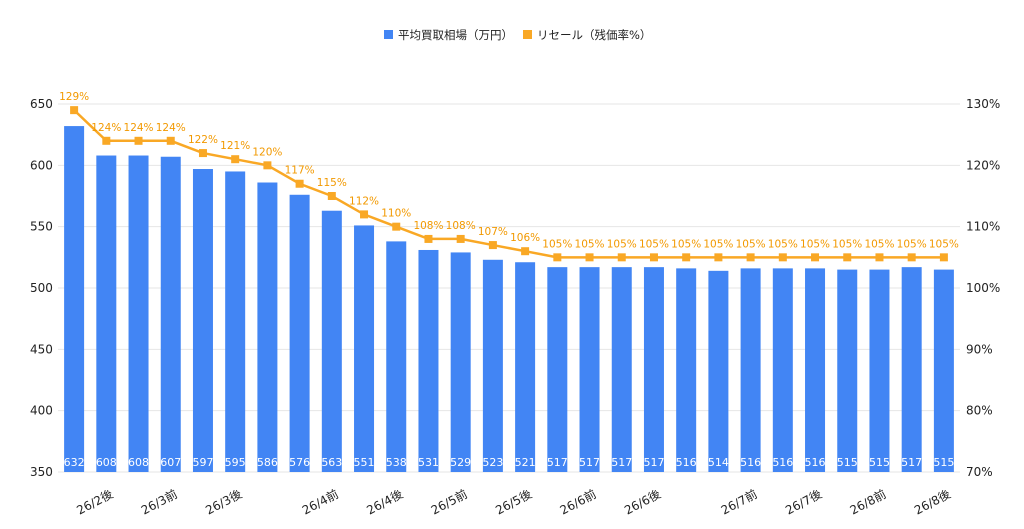 This screenshot has height=529, width=1024. Describe the element at coordinates (41, 227) in the screenshot. I see `y-left-tick-label: 550` at that location.